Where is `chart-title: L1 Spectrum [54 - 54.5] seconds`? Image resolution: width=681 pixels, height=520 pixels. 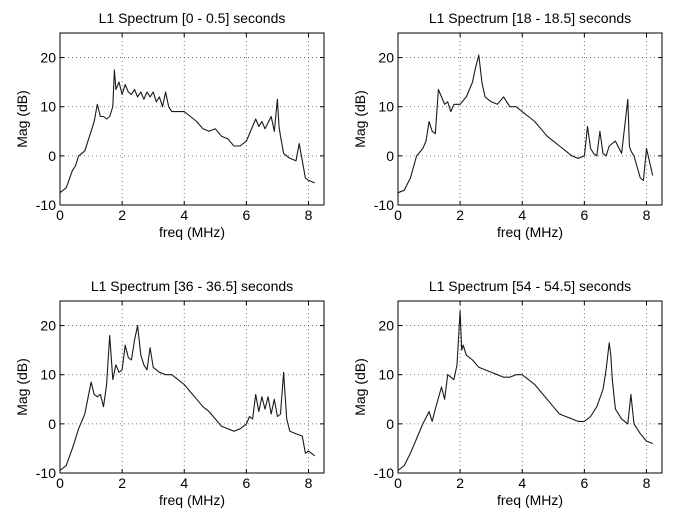
chart-title: L1 Spectrum [54 - 54.5] seconds is located at coordinates (530, 286).